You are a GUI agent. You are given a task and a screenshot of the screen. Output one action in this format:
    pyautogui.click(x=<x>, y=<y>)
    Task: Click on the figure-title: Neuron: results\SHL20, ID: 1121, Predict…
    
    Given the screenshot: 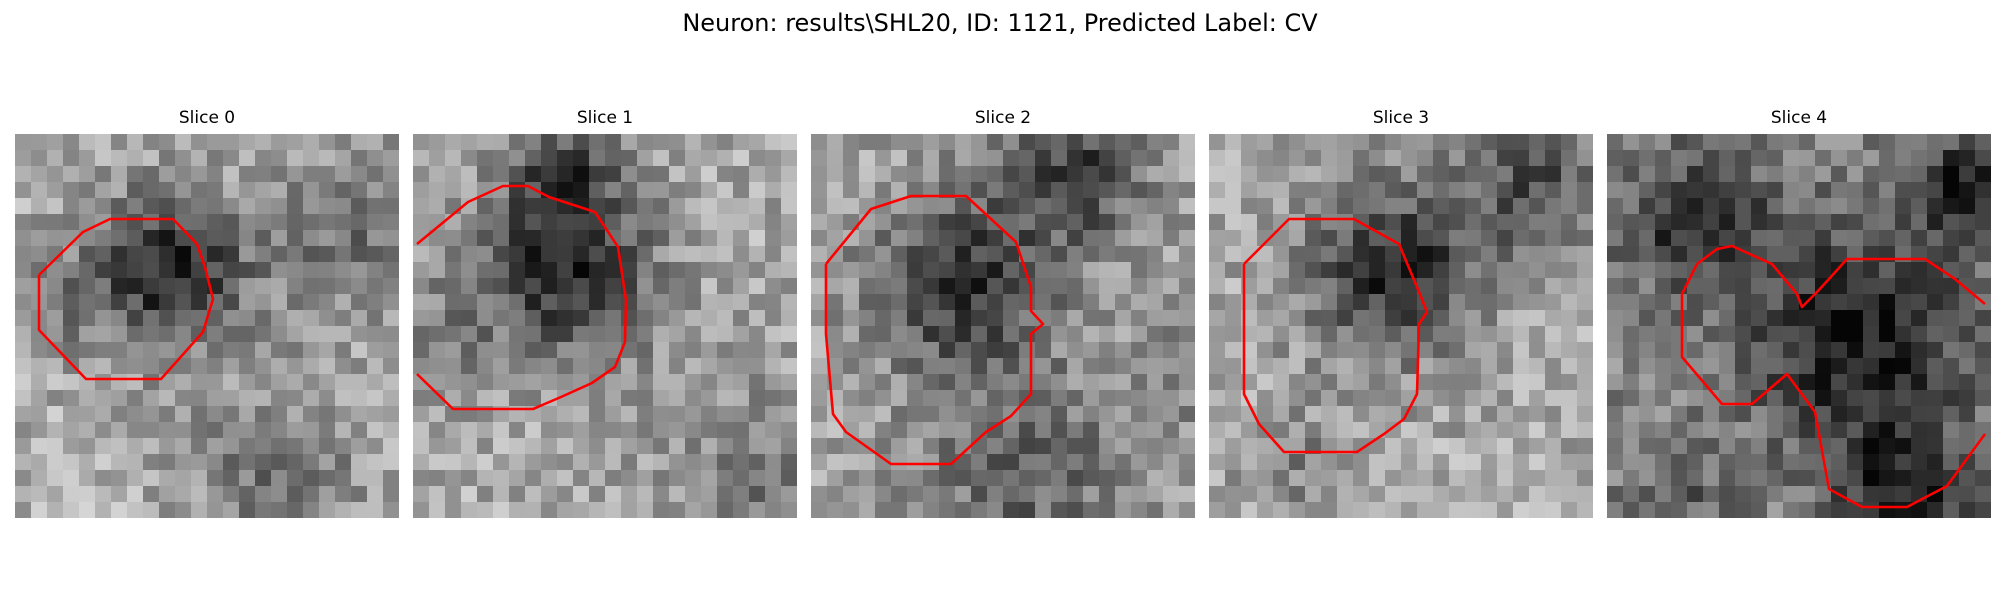 What is the action you would take?
    pyautogui.click(x=1000, y=23)
    